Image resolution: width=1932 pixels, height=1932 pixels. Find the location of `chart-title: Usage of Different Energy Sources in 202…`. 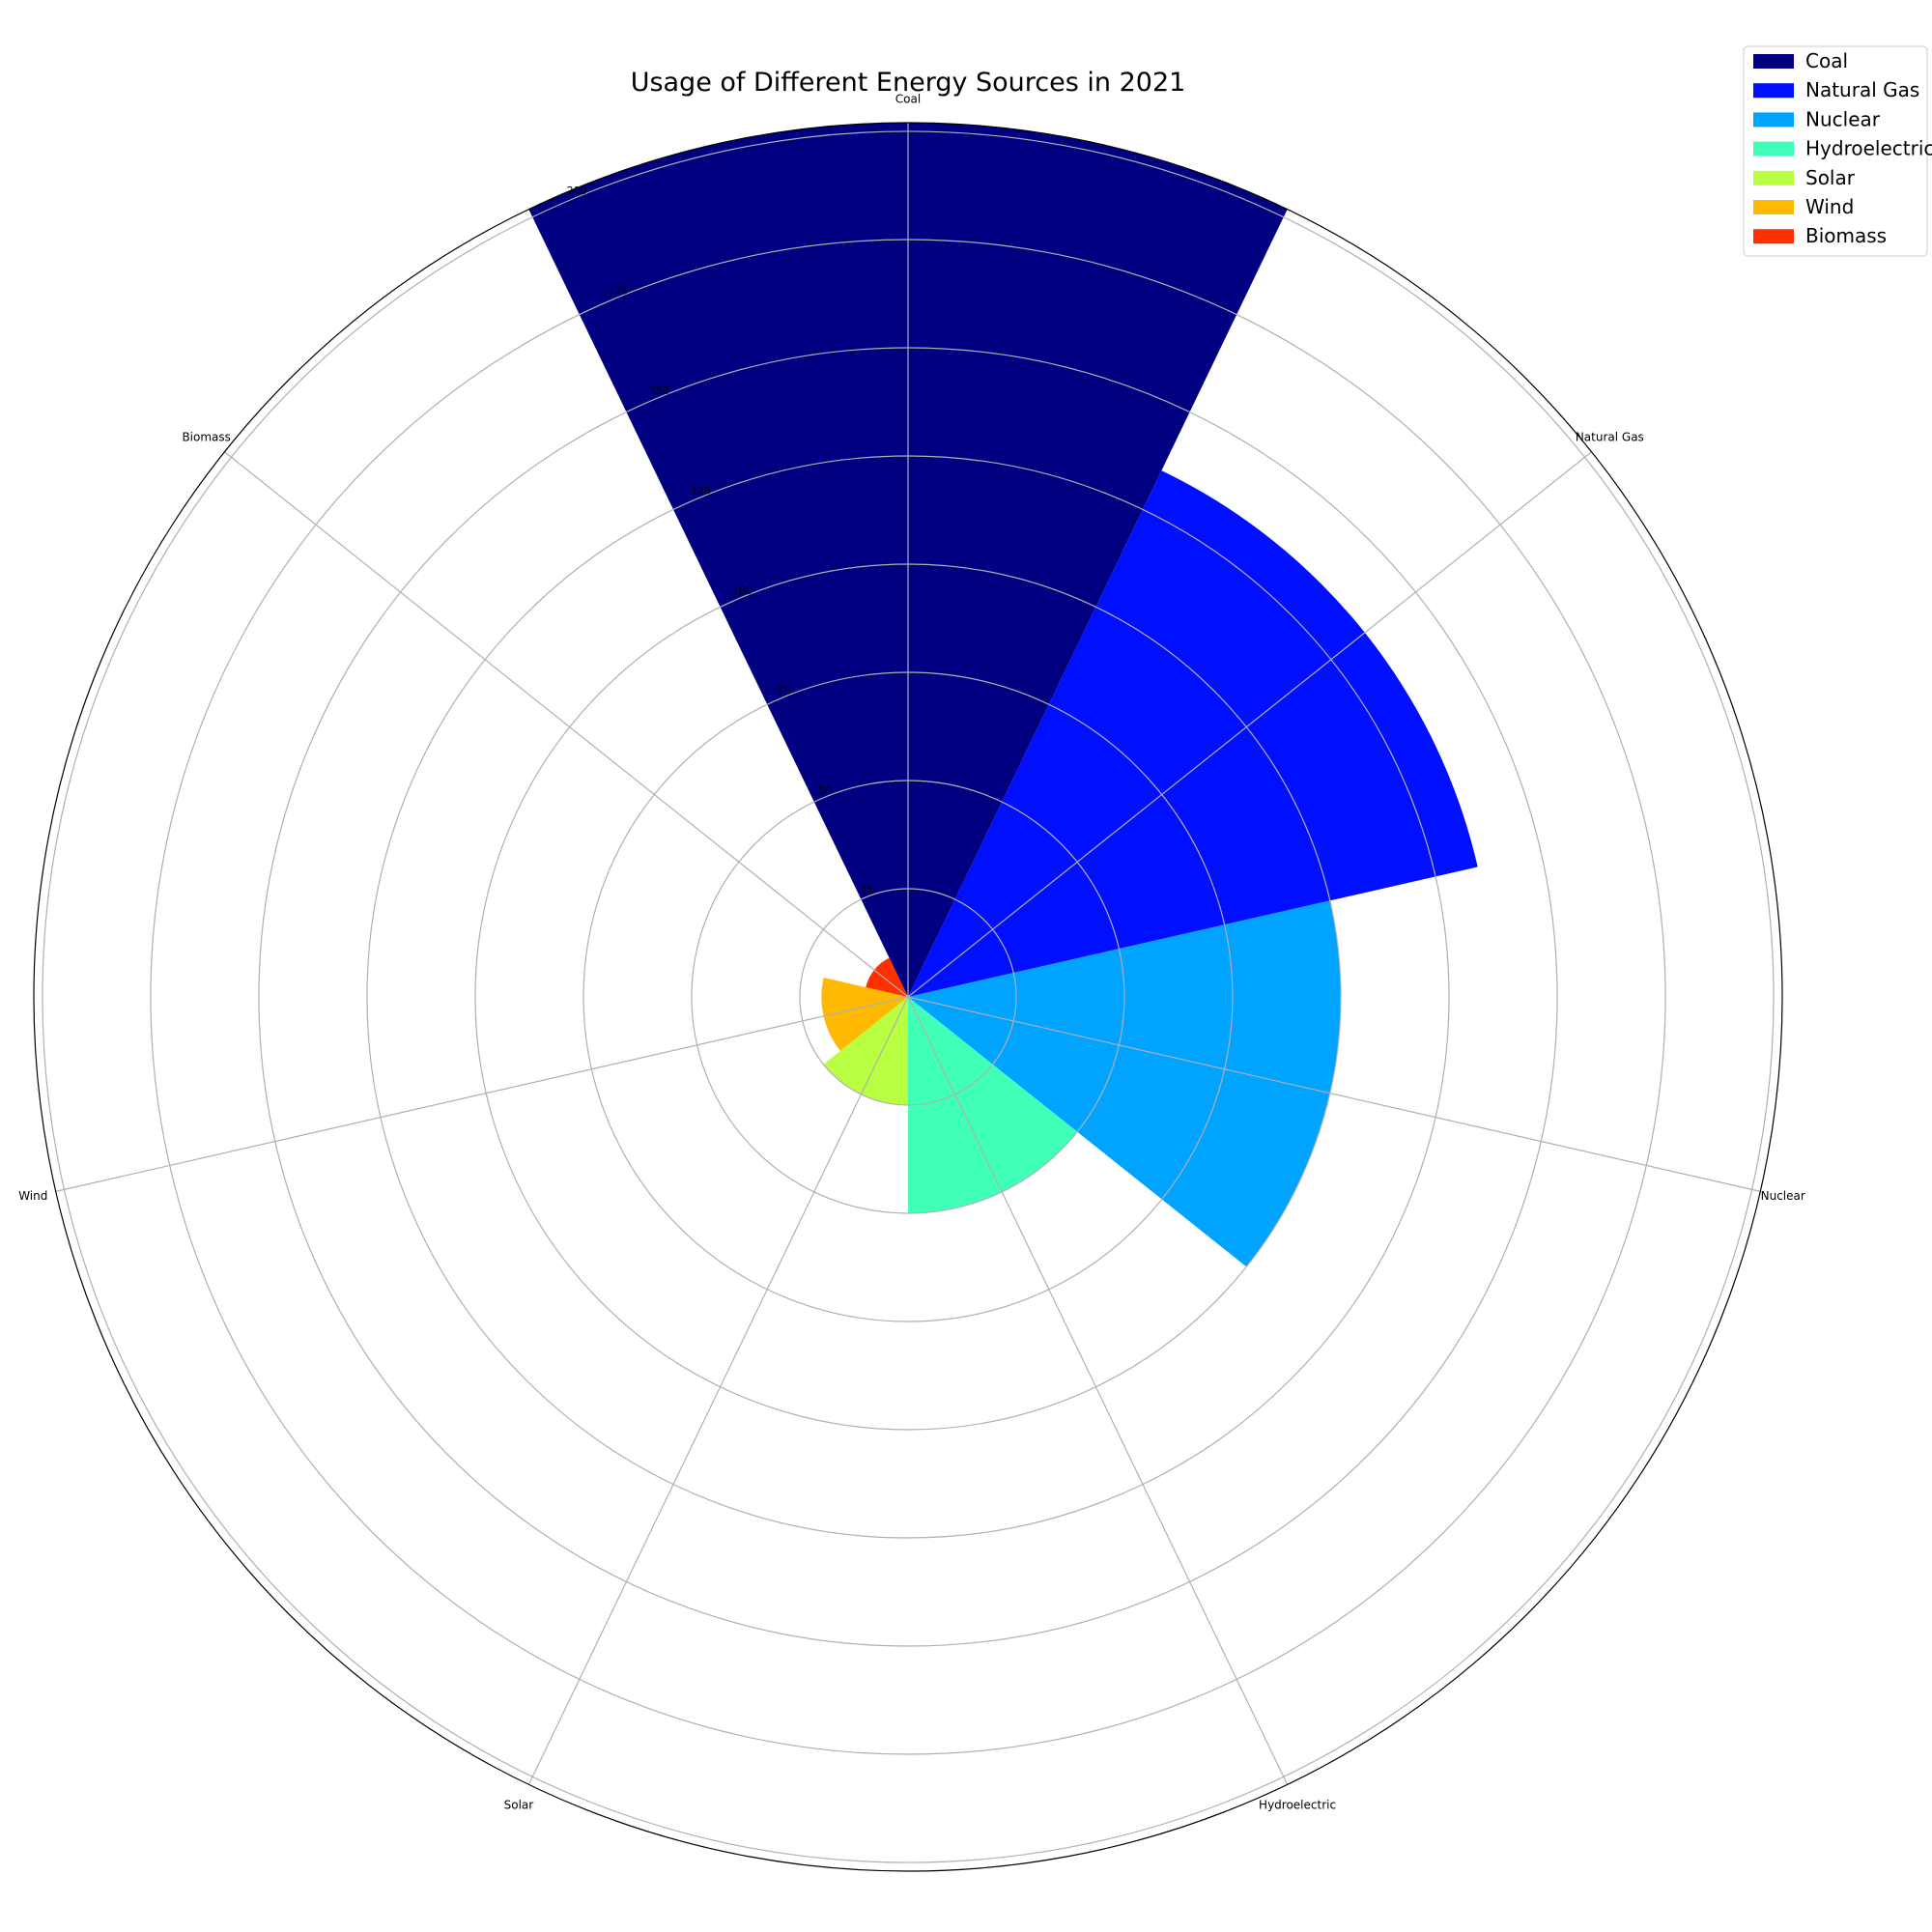

chart-title: Usage of Different Energy Sources in 202… is located at coordinates (908, 83).